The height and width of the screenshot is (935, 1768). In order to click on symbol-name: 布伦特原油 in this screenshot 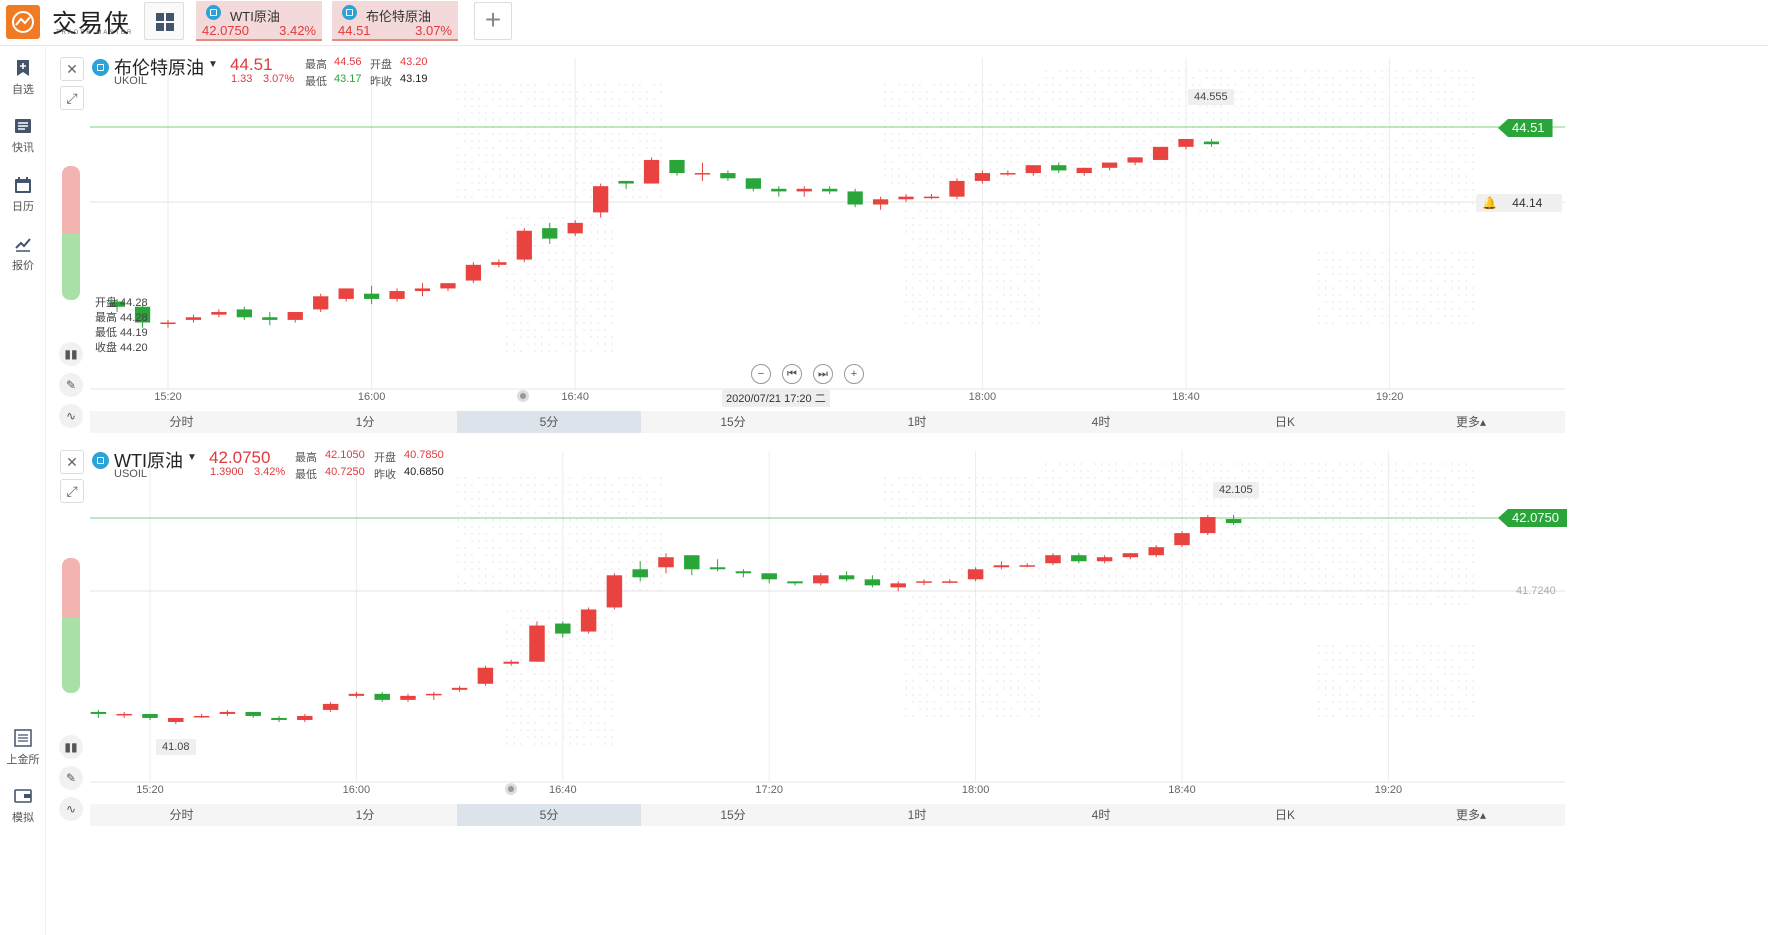, I will do `click(159, 68)`.